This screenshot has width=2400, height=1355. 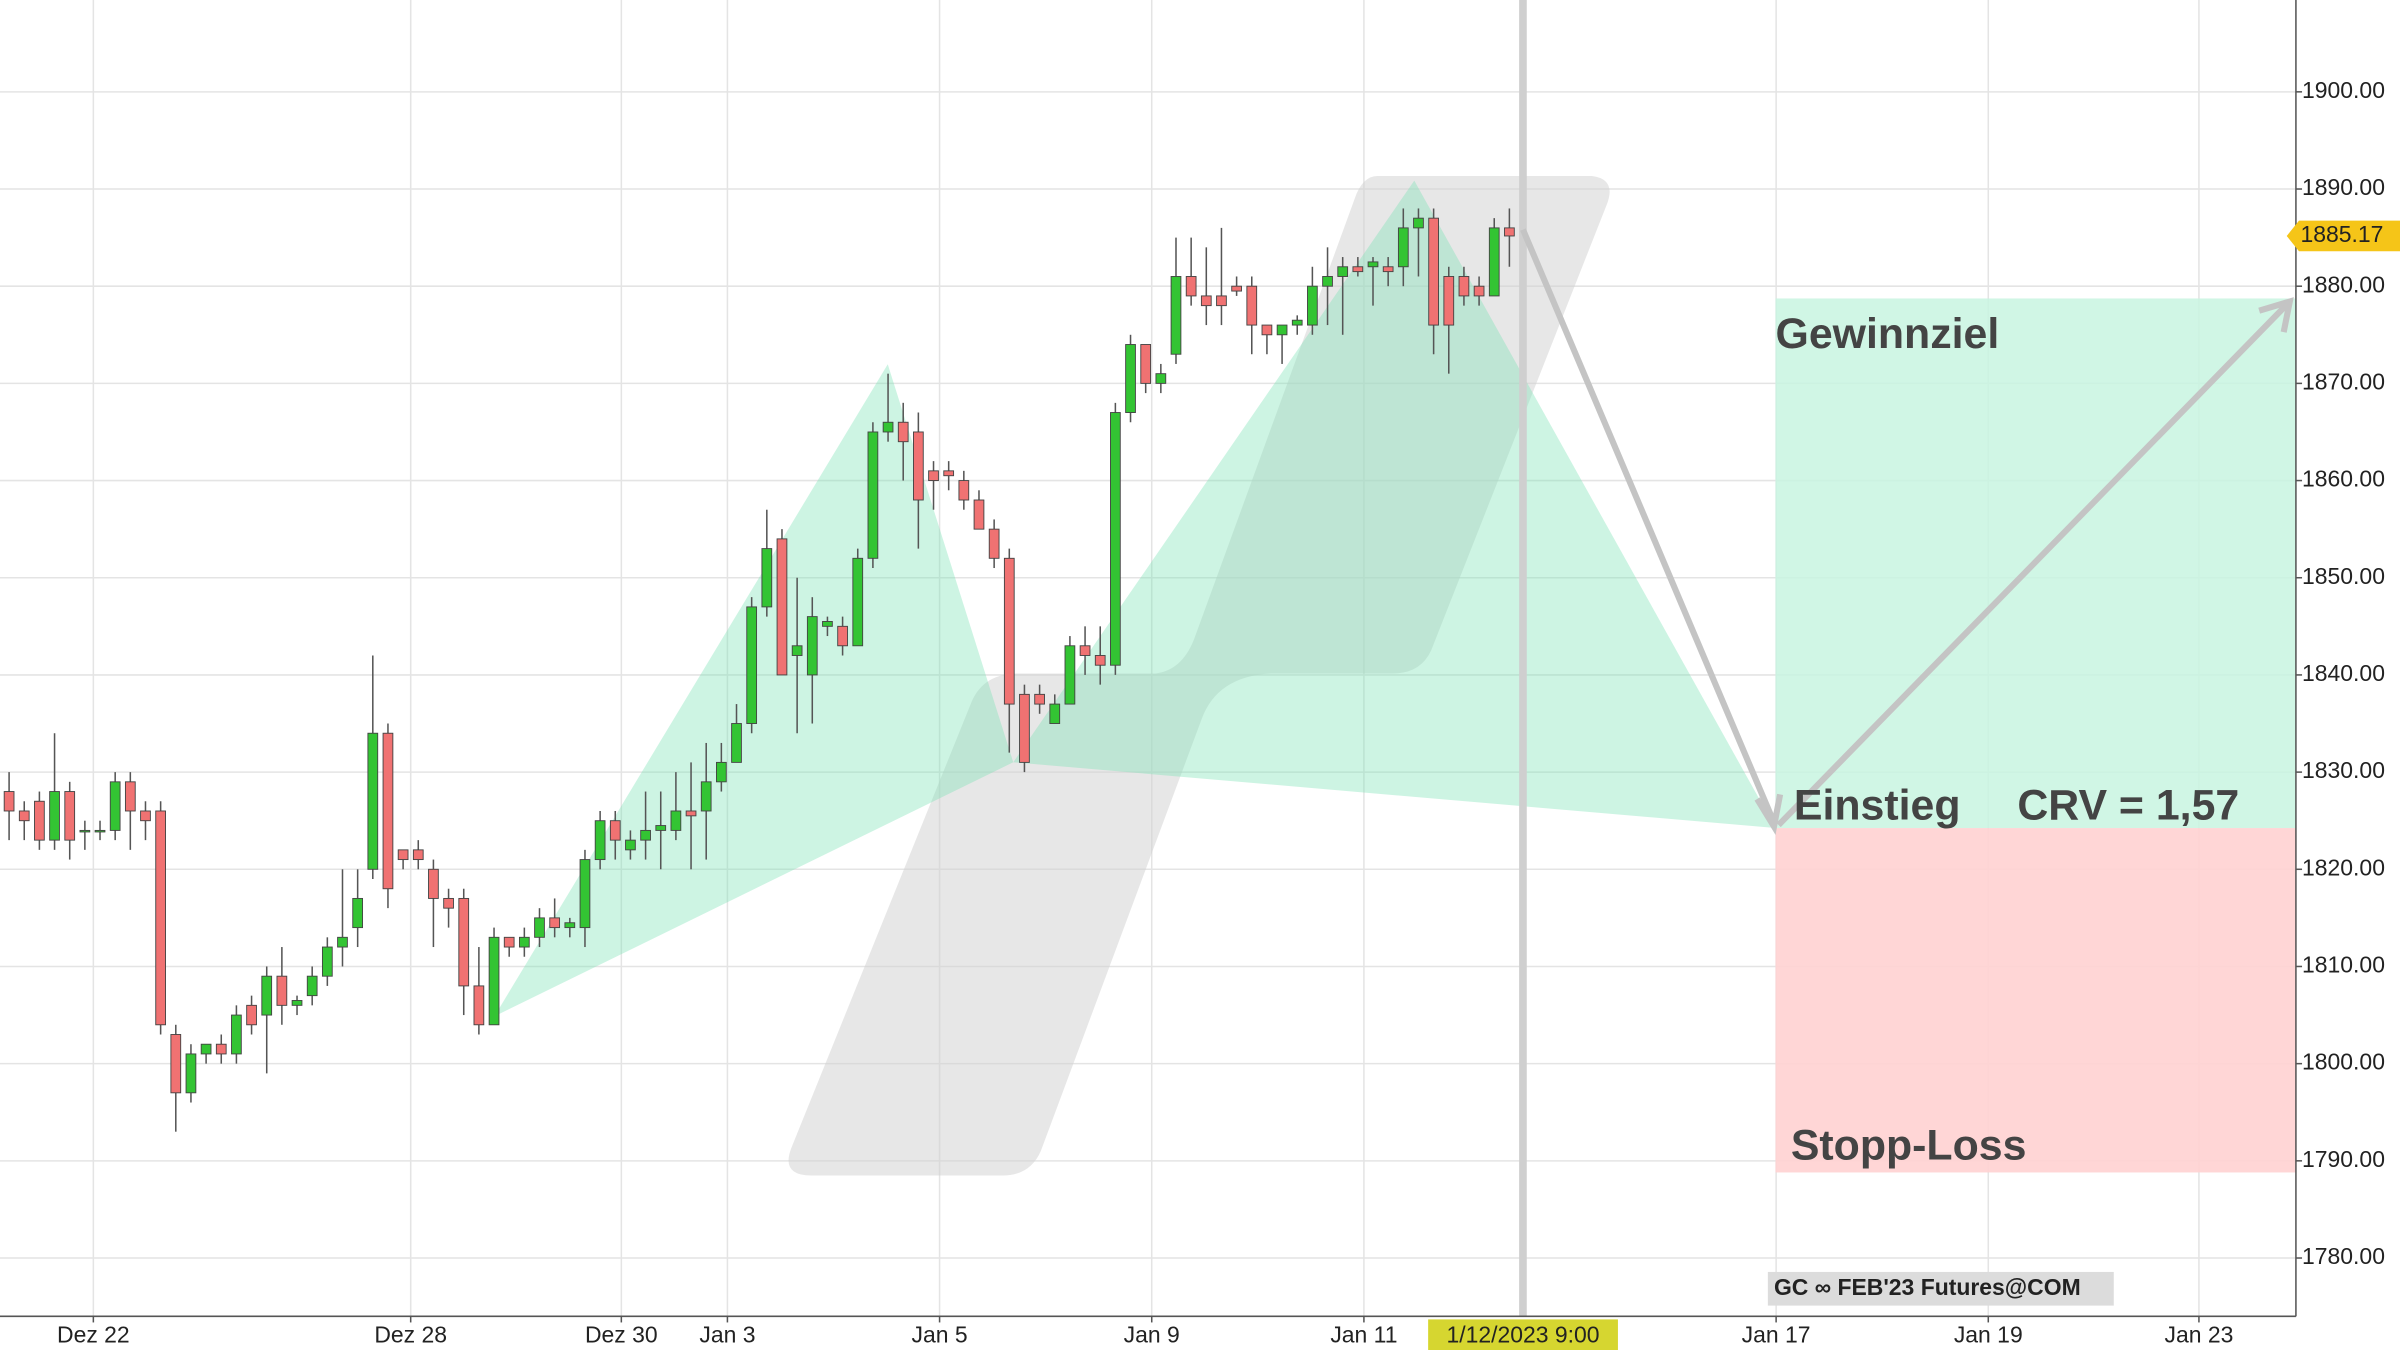 I want to click on y-tick-label: 1820.00, so click(x=2343, y=867).